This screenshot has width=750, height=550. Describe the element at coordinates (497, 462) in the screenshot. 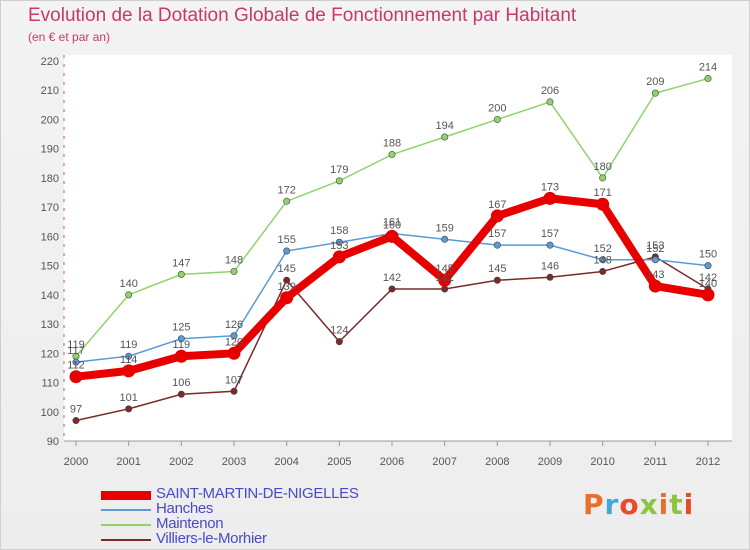

I see `x-tick-label: 2008` at that location.